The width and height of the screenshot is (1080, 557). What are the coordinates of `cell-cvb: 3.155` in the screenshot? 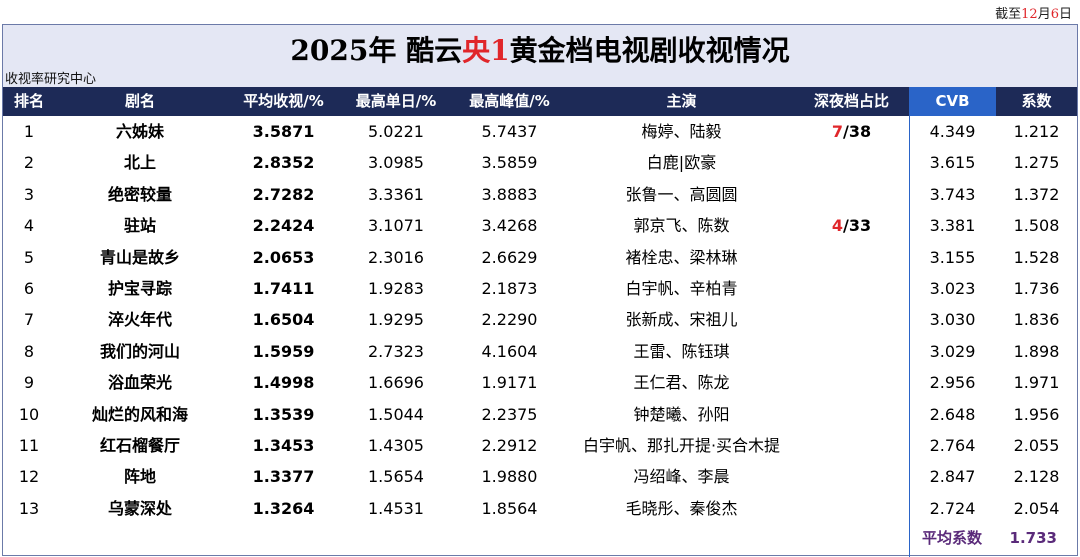 It's located at (952, 257).